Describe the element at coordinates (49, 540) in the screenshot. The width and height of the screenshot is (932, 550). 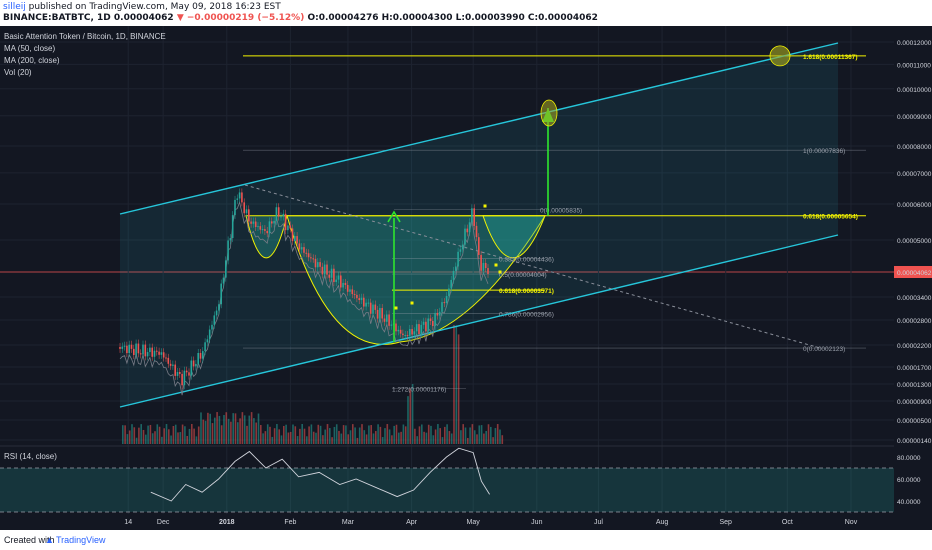
I see `tradingview-logo-icon: ▲` at that location.